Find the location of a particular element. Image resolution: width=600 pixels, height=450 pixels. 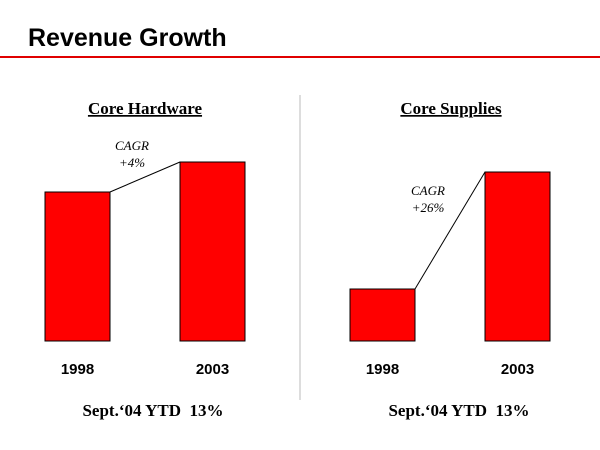

annotation: +4% is located at coordinates (132, 162).